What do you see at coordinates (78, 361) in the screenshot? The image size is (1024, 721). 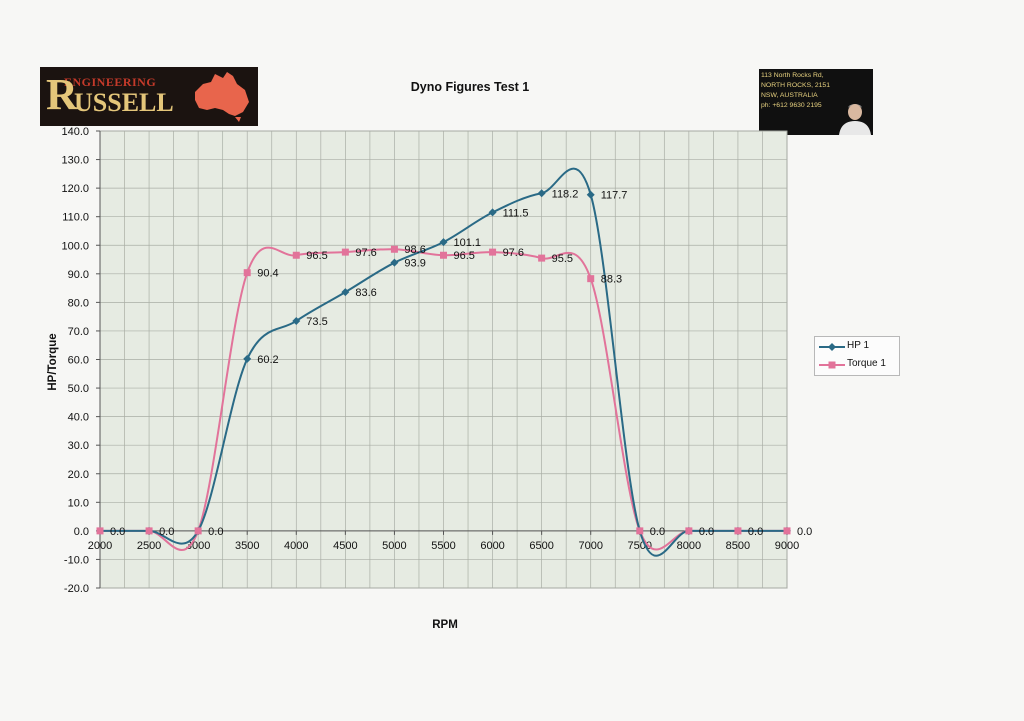 I see `y-tick-label: 60.0` at bounding box center [78, 361].